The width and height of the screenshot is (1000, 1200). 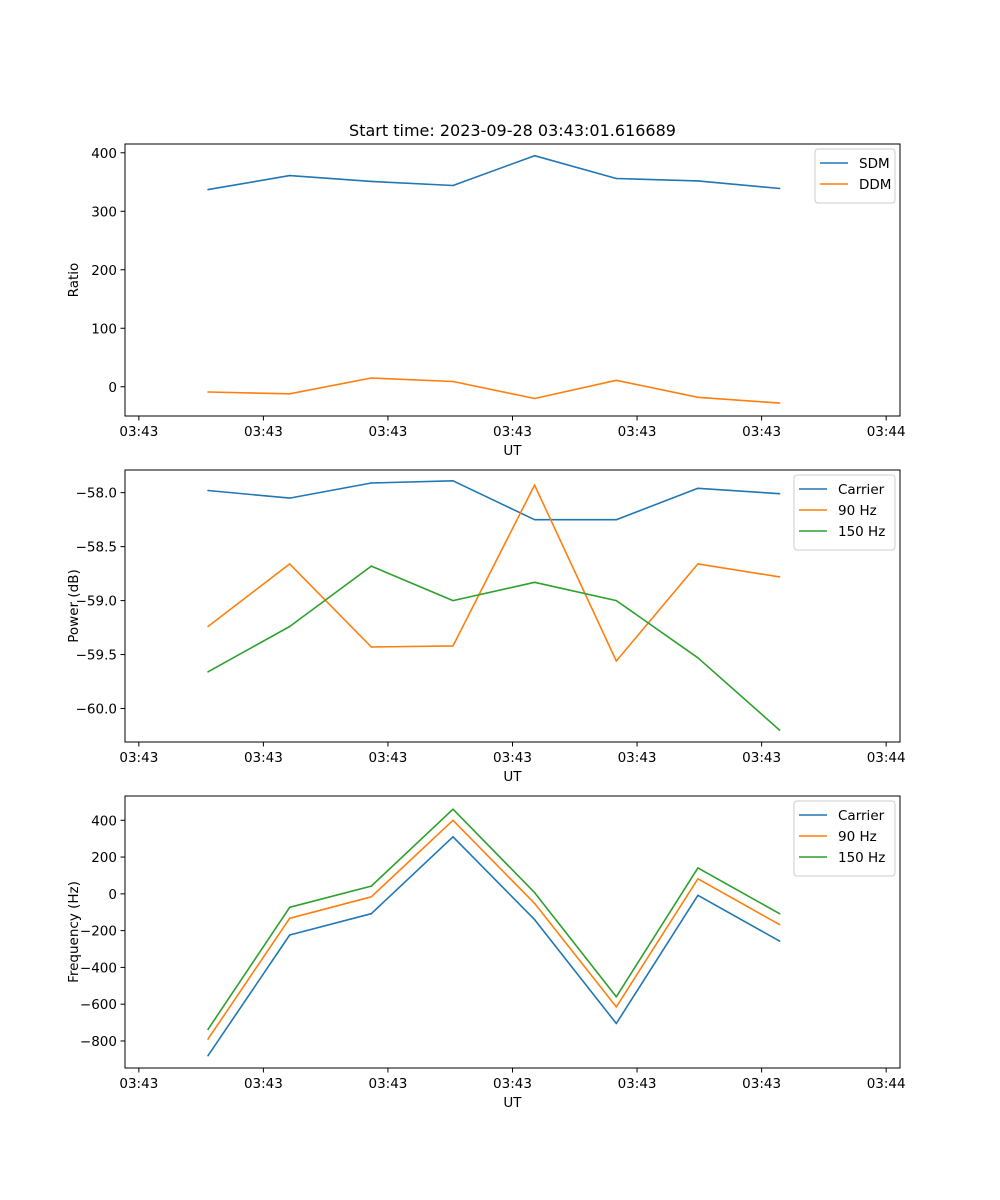 I want to click on frequency-series-90-hz-line, so click(x=493, y=929).